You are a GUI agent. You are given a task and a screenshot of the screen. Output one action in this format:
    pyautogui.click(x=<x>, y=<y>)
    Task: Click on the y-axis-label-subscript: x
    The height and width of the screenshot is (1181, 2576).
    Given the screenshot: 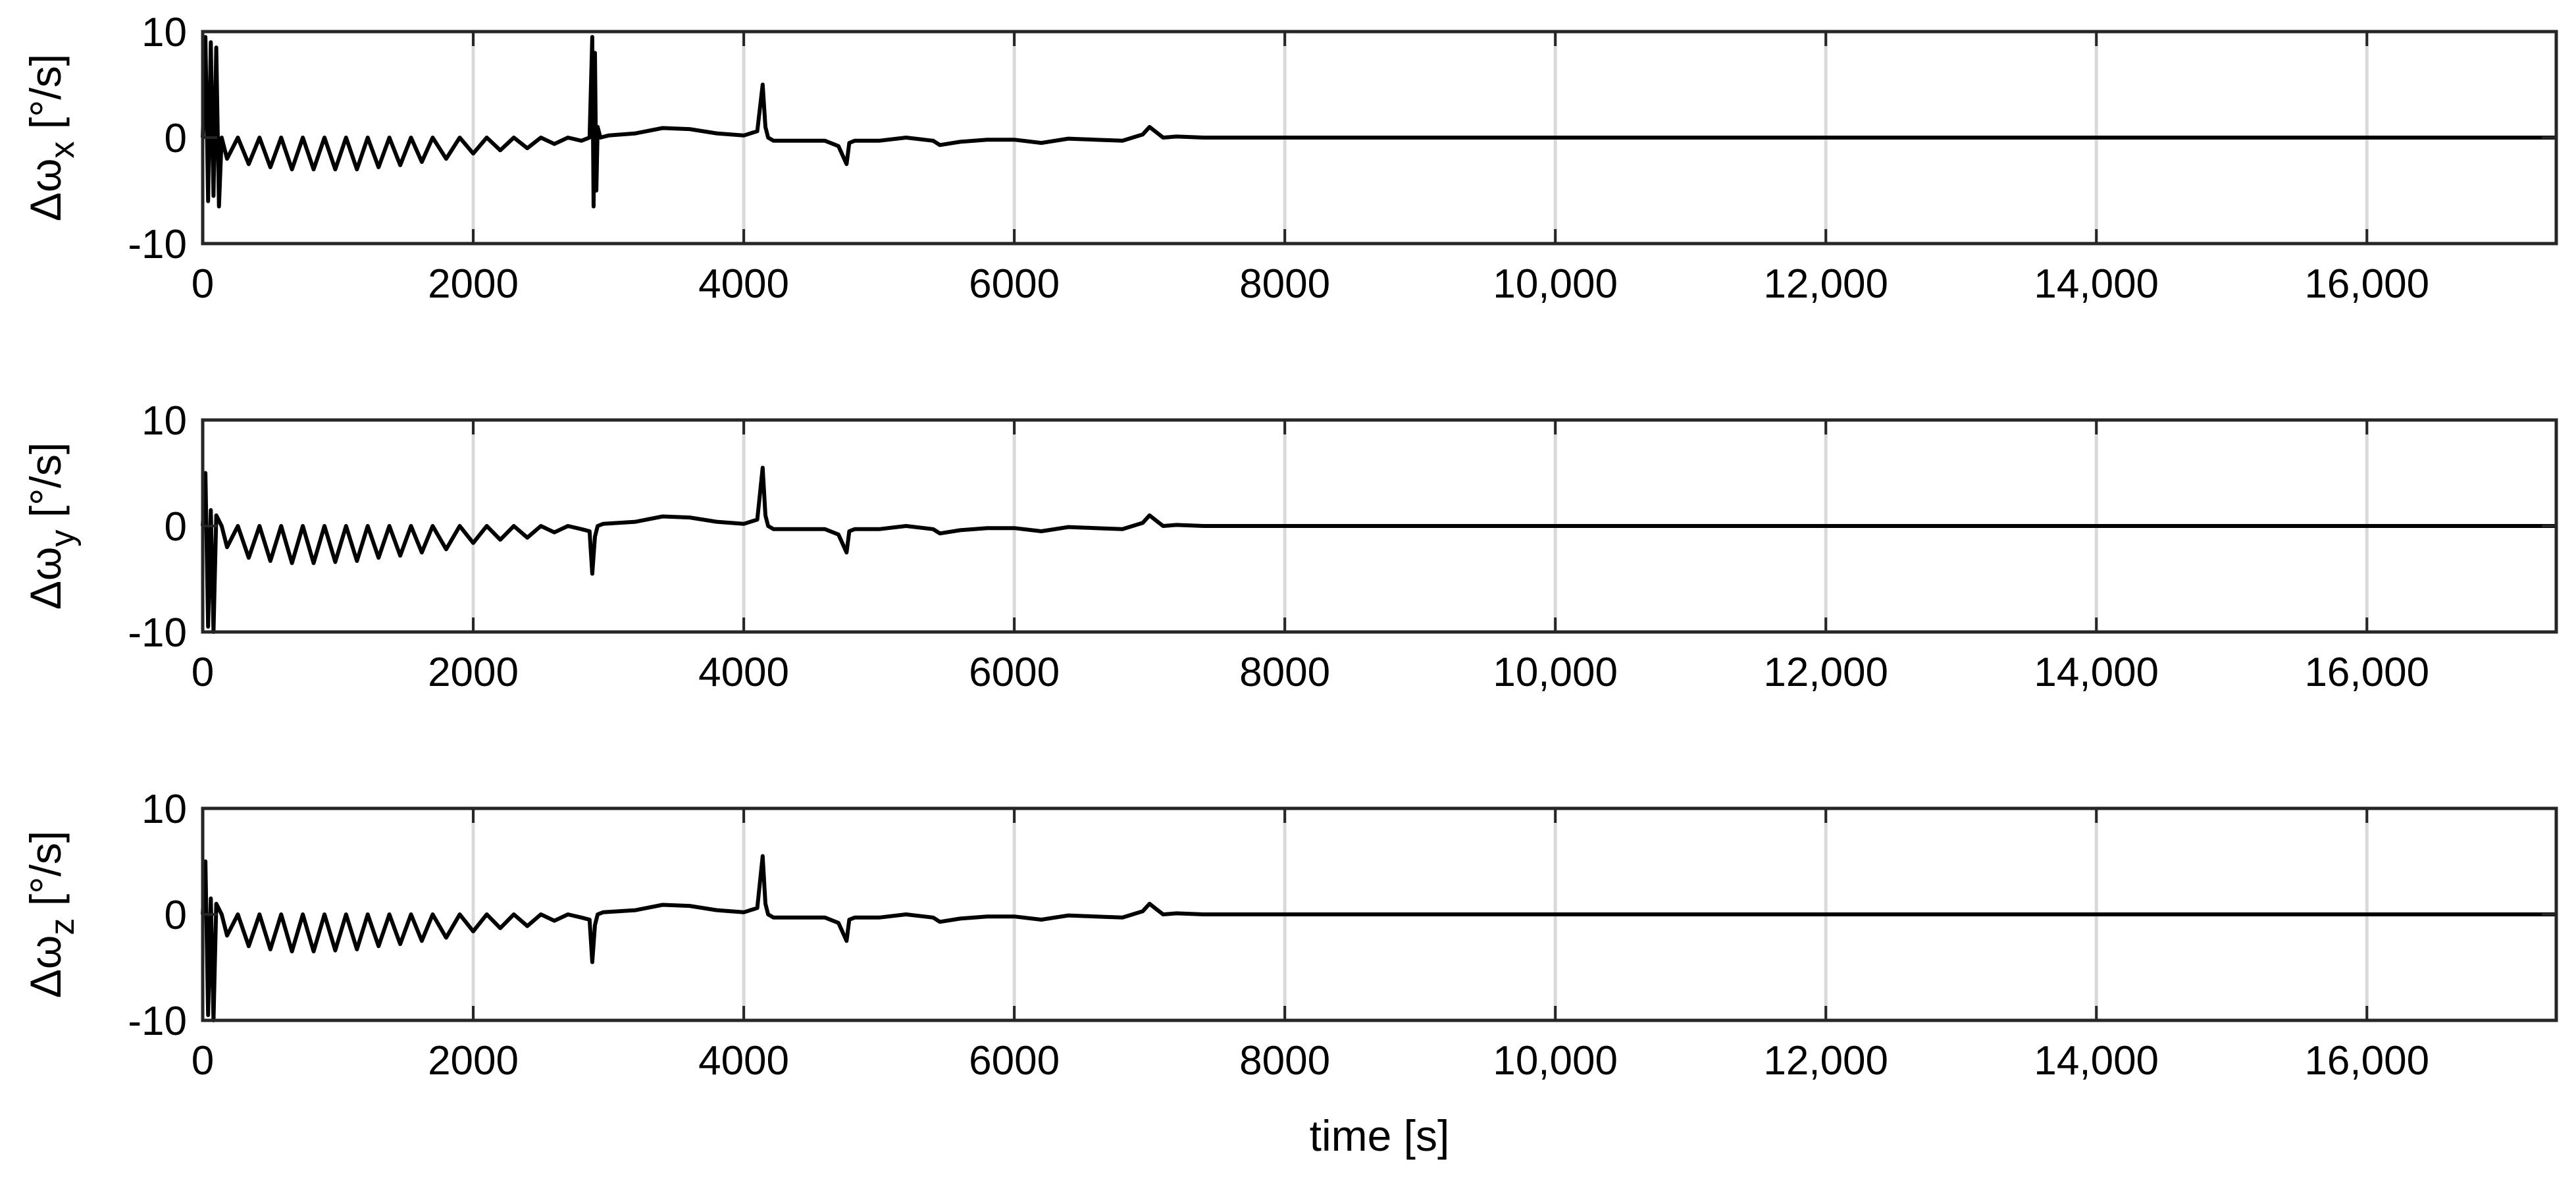 What is the action you would take?
    pyautogui.click(x=62, y=150)
    